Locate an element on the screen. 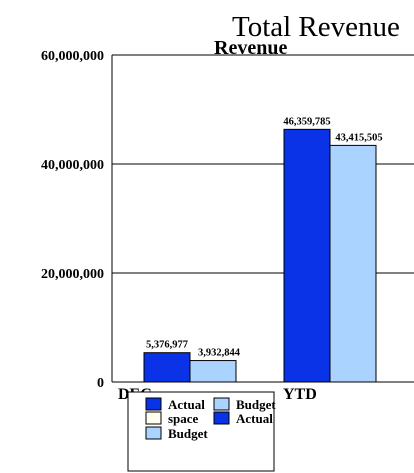 The height and width of the screenshot is (473, 414). bar-actual-dec is located at coordinates (167, 367).